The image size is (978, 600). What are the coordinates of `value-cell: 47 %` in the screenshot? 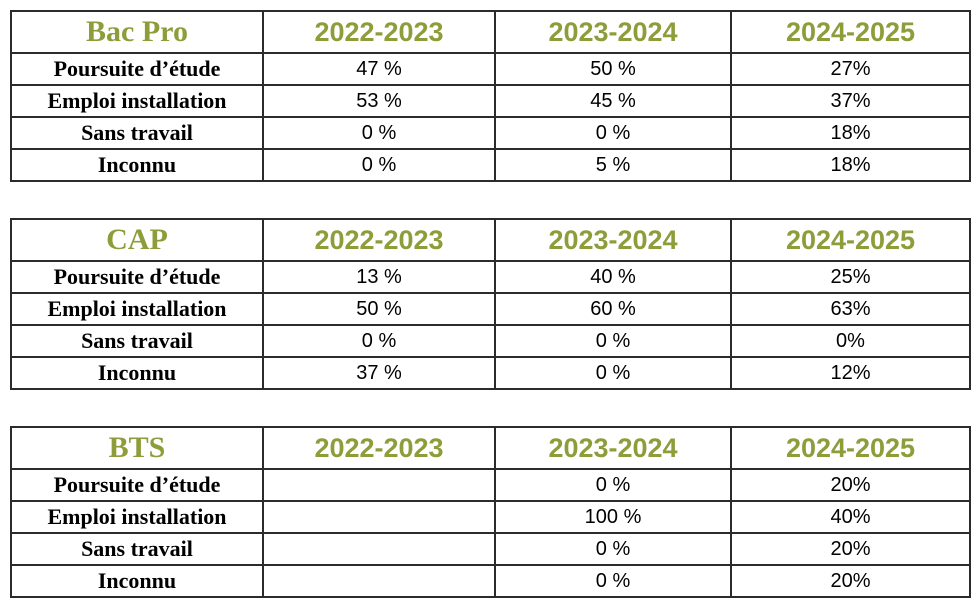 It's located at (379, 69).